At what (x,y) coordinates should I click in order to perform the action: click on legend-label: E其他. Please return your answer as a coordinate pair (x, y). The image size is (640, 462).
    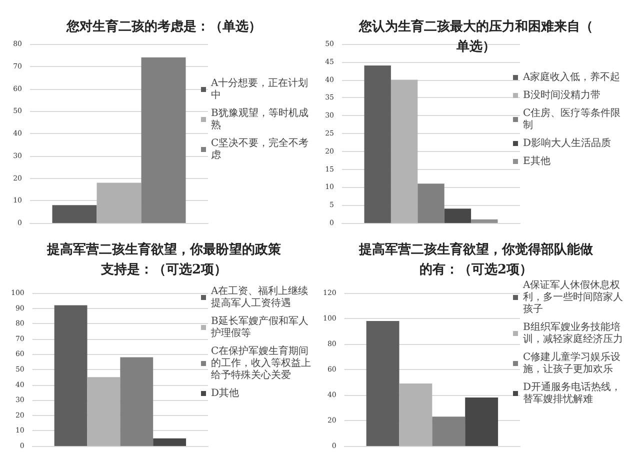
    Looking at the image, I should click on (536, 161).